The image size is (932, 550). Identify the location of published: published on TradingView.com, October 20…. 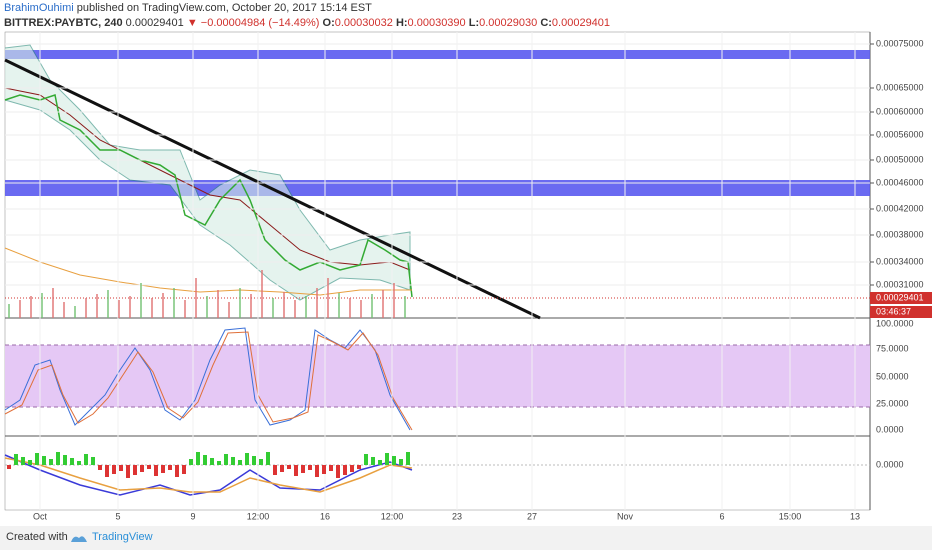
(224, 8).